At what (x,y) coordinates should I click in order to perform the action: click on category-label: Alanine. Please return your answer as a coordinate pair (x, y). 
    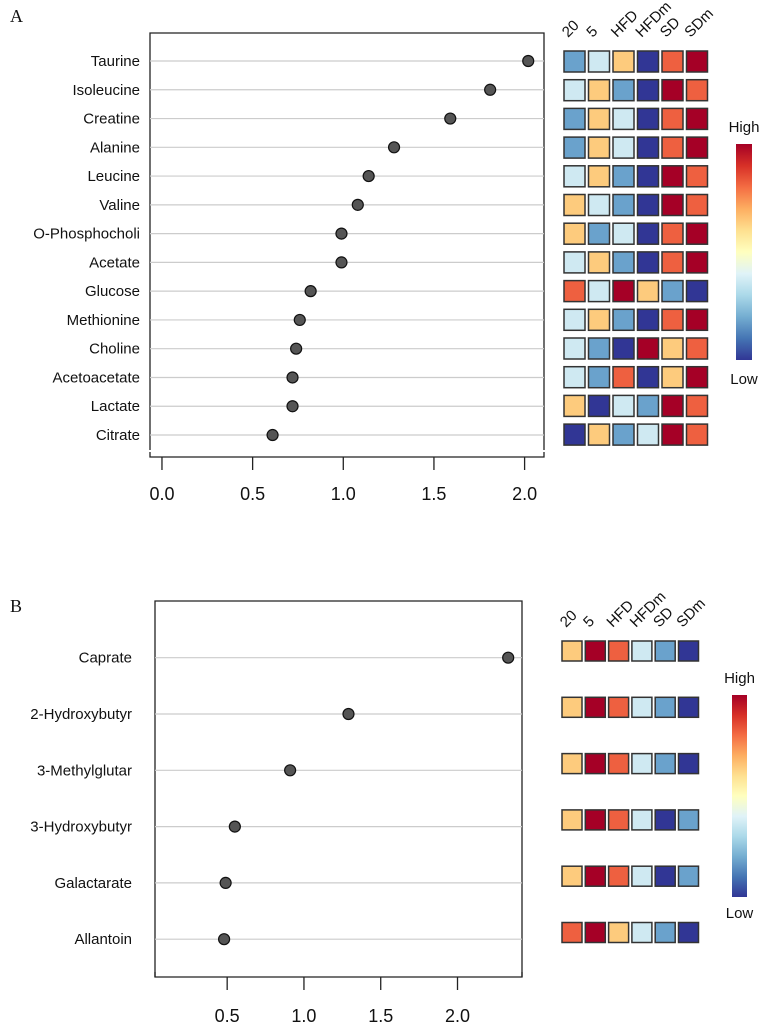
    Looking at the image, I should click on (115, 147).